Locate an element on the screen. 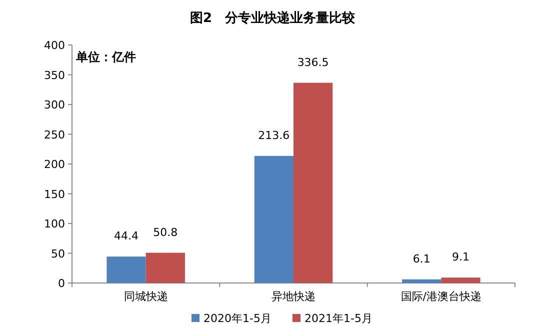 This screenshot has width=545, height=333. data-label: 44.4 is located at coordinates (126, 236).